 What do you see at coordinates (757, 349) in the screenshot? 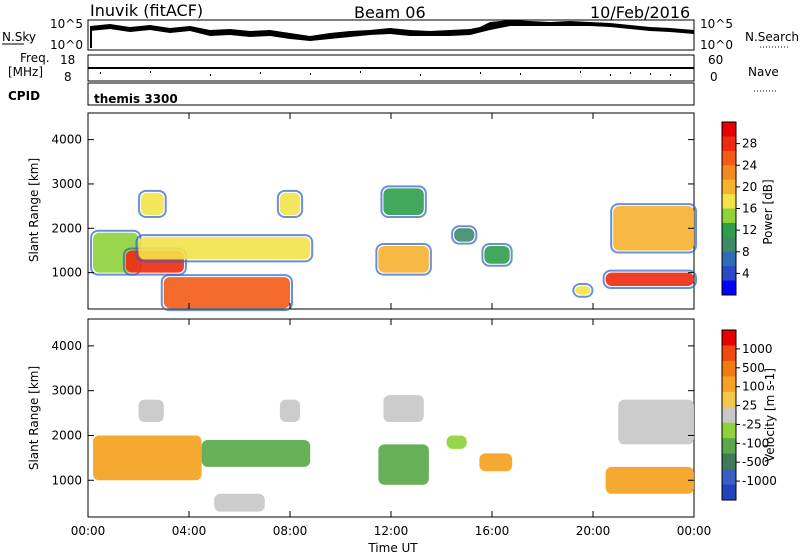
I see `velocity-colorbar-tick-label: 1000` at bounding box center [757, 349].